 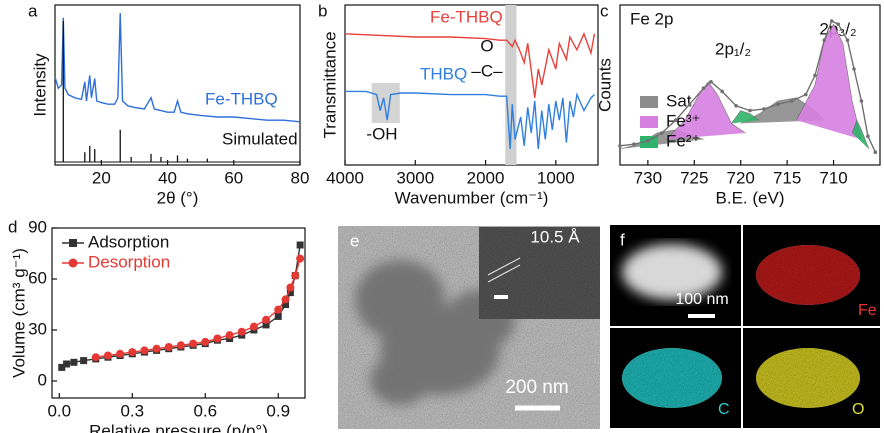 I want to click on chart-title: Fe 2p, so click(x=651, y=18).